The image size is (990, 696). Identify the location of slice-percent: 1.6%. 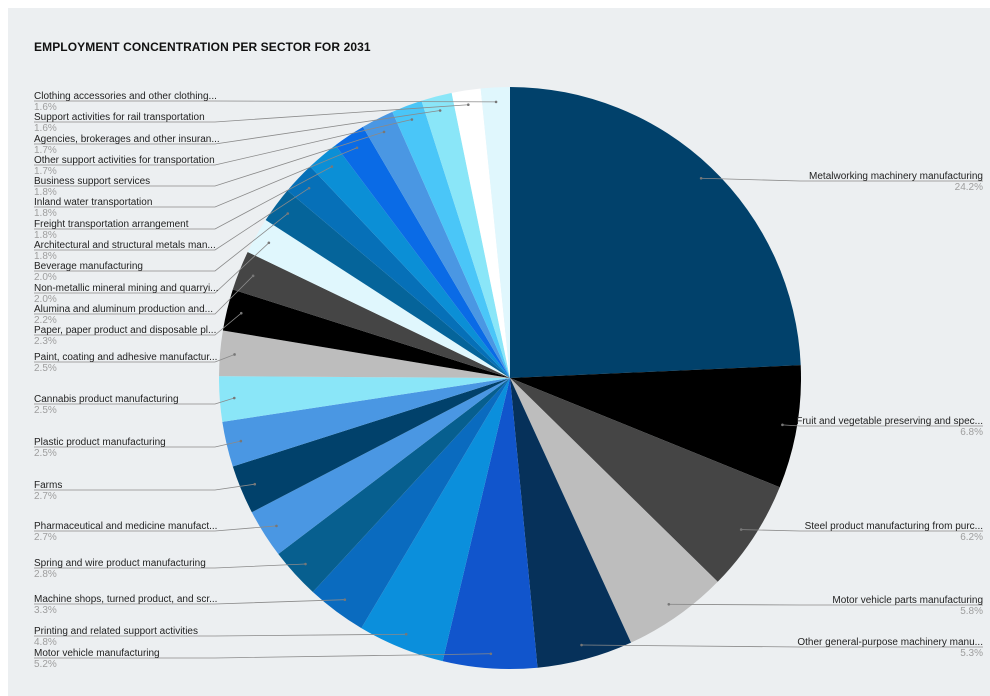
(45, 128).